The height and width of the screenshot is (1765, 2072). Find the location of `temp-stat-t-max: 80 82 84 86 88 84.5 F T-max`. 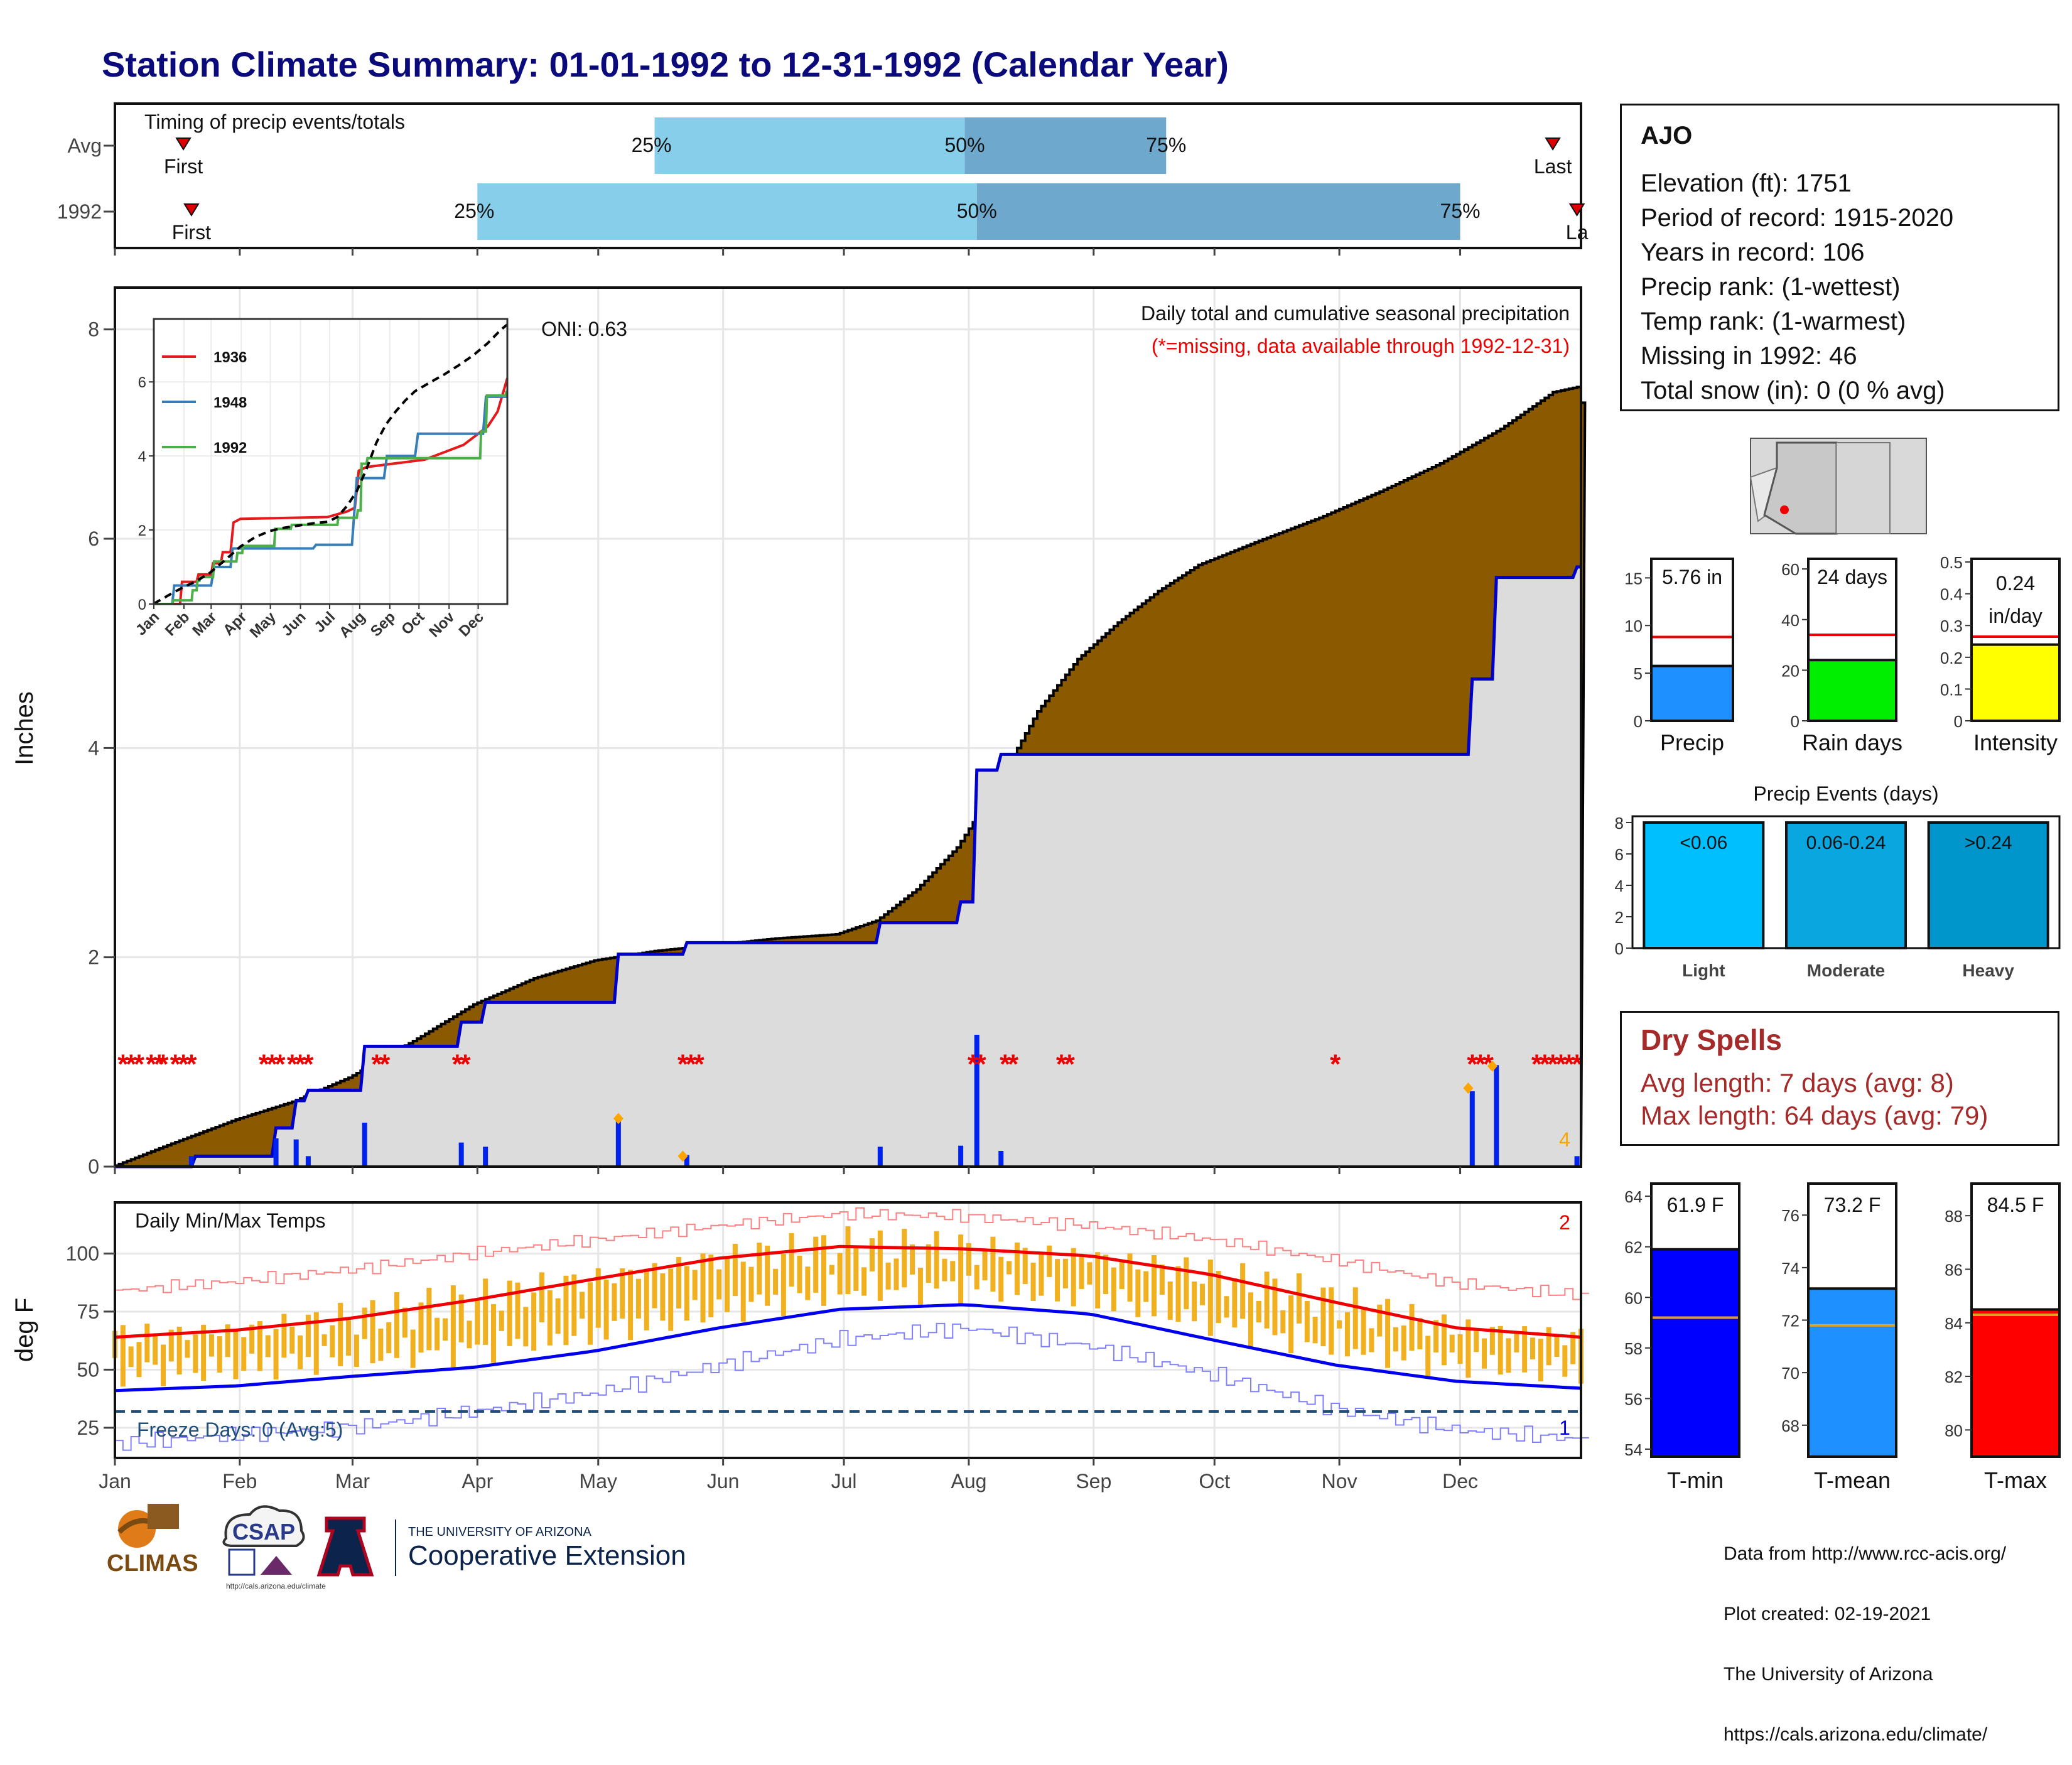

temp-stat-t-max: 80 82 84 86 88 84.5 F T-max is located at coordinates (2003, 1337).